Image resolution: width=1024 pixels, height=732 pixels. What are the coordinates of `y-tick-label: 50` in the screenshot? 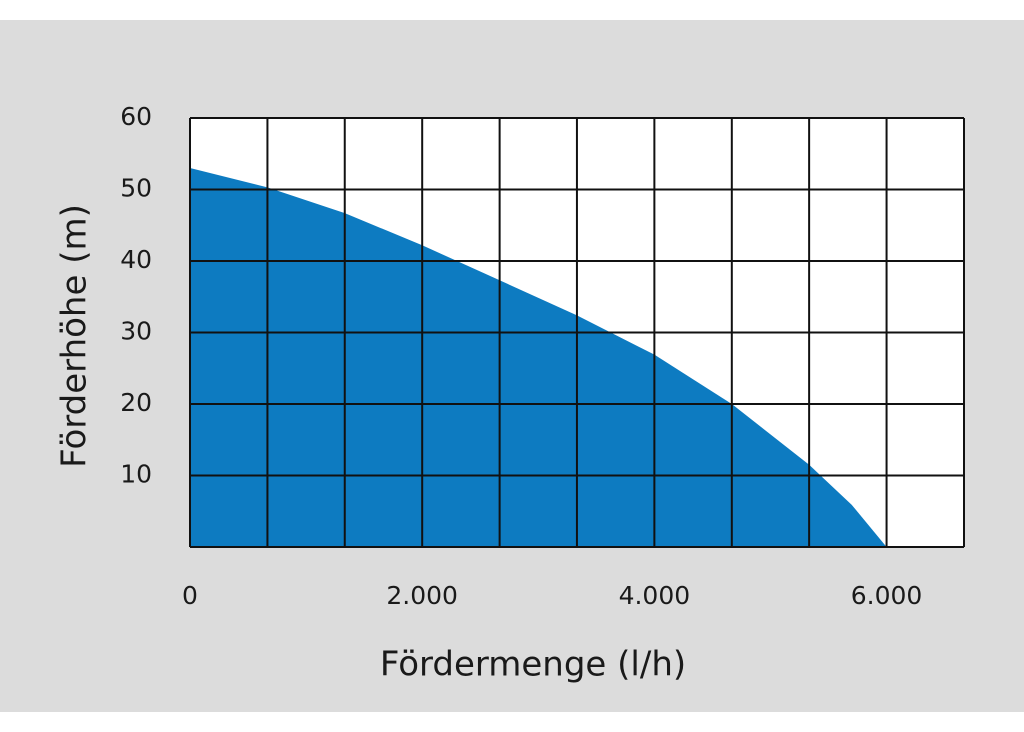 It's located at (136, 188).